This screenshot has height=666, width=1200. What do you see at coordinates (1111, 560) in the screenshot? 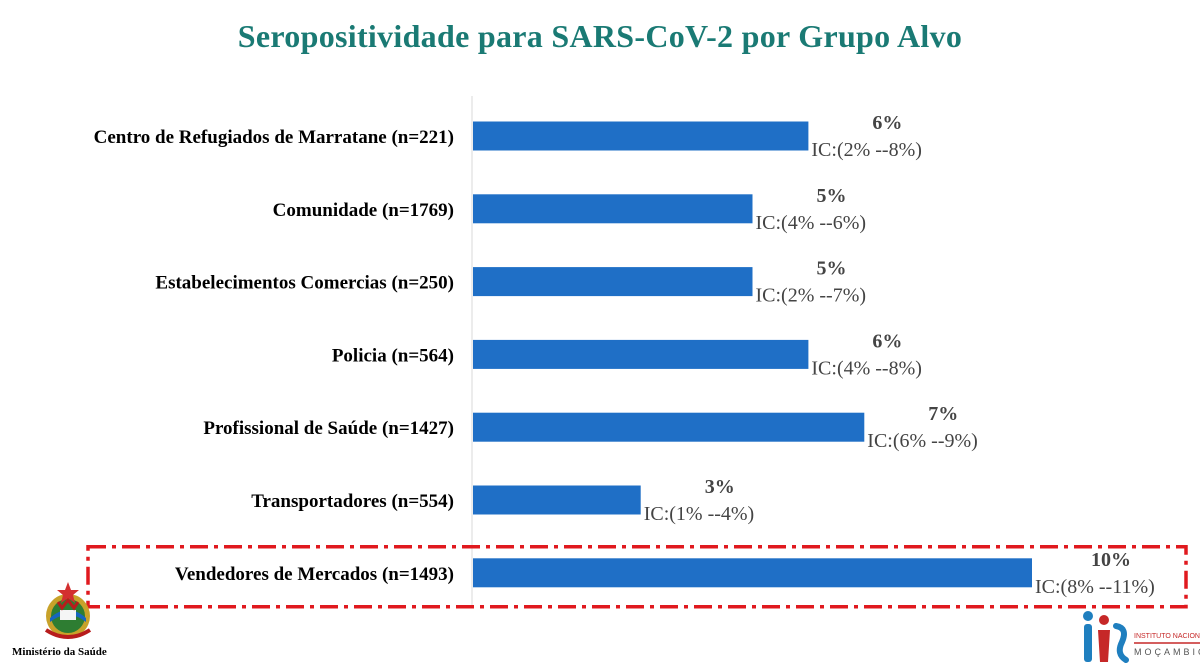
I see `value-label: 10%` at bounding box center [1111, 560].